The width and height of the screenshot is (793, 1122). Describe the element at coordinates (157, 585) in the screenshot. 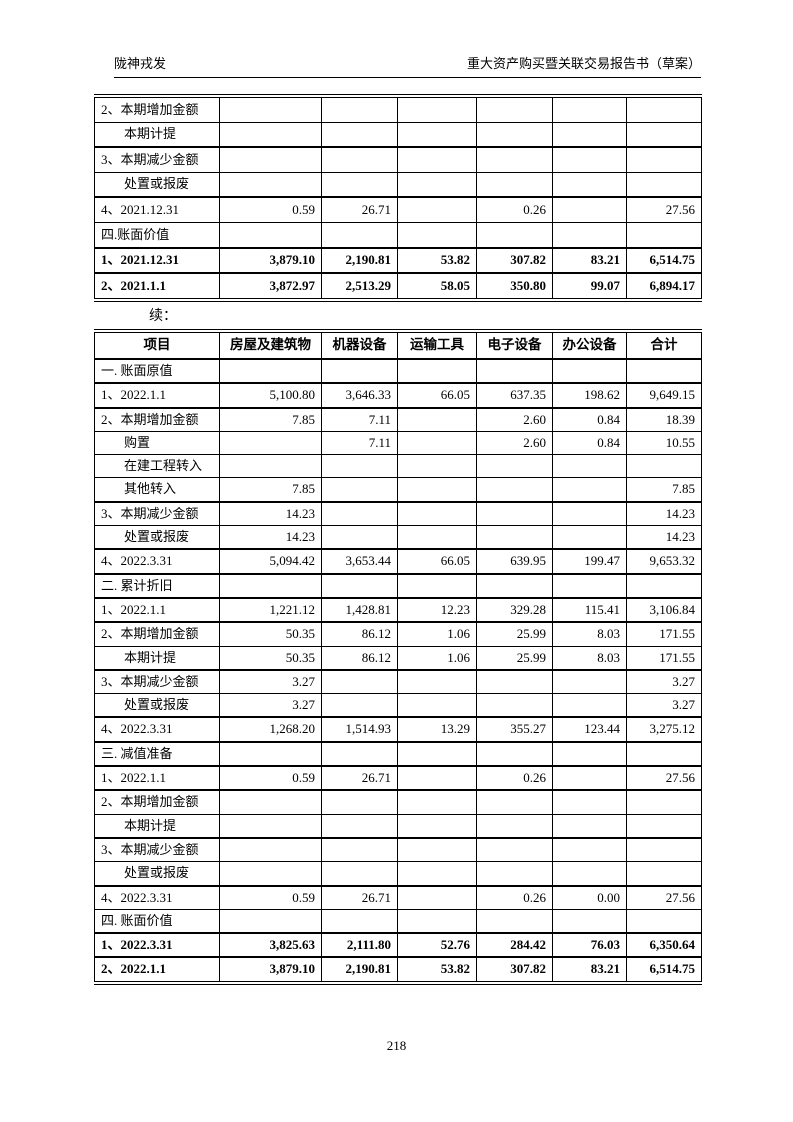

I see `row-label-cell: 二. 累计折旧` at that location.